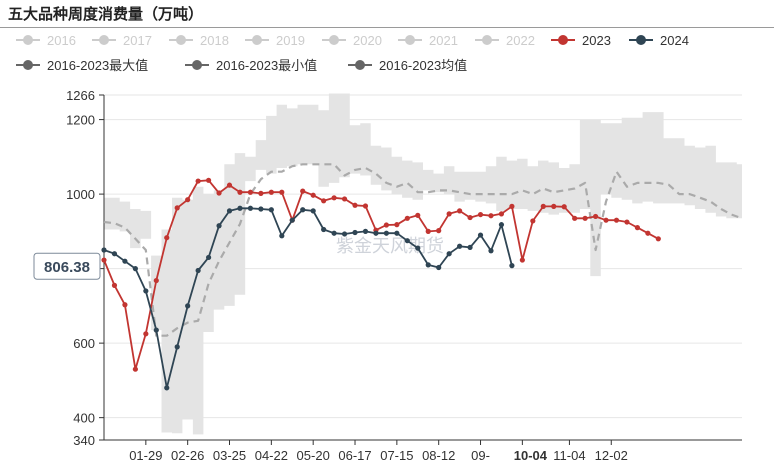  I want to click on watermark-text: 紫金天风期货, so click(390, 246).